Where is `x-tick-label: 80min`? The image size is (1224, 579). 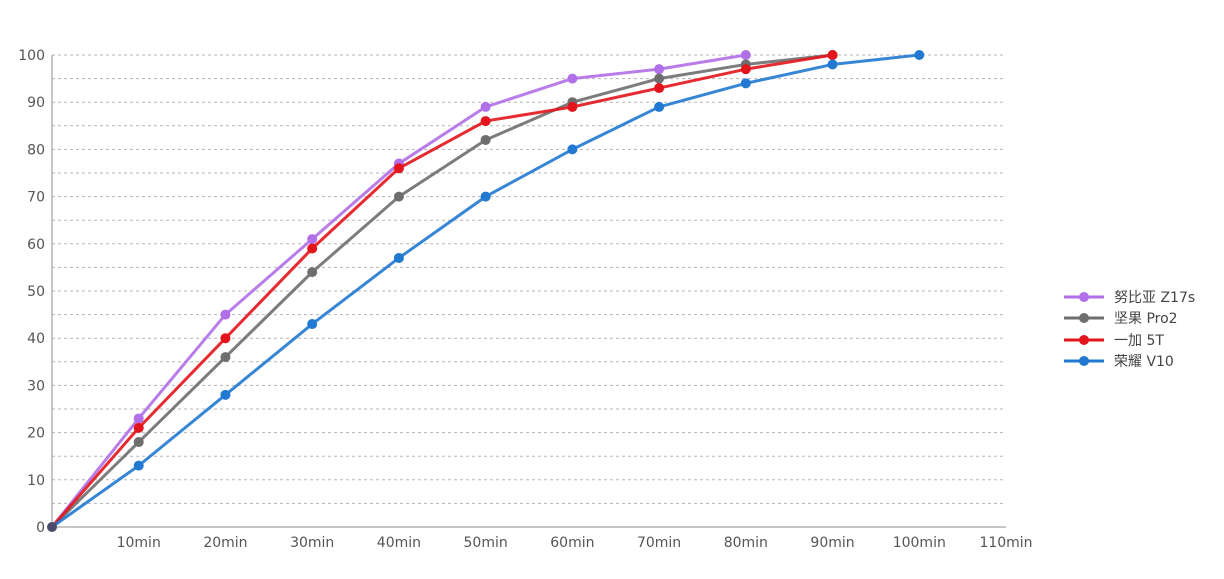 x-tick-label: 80min is located at coordinates (746, 543).